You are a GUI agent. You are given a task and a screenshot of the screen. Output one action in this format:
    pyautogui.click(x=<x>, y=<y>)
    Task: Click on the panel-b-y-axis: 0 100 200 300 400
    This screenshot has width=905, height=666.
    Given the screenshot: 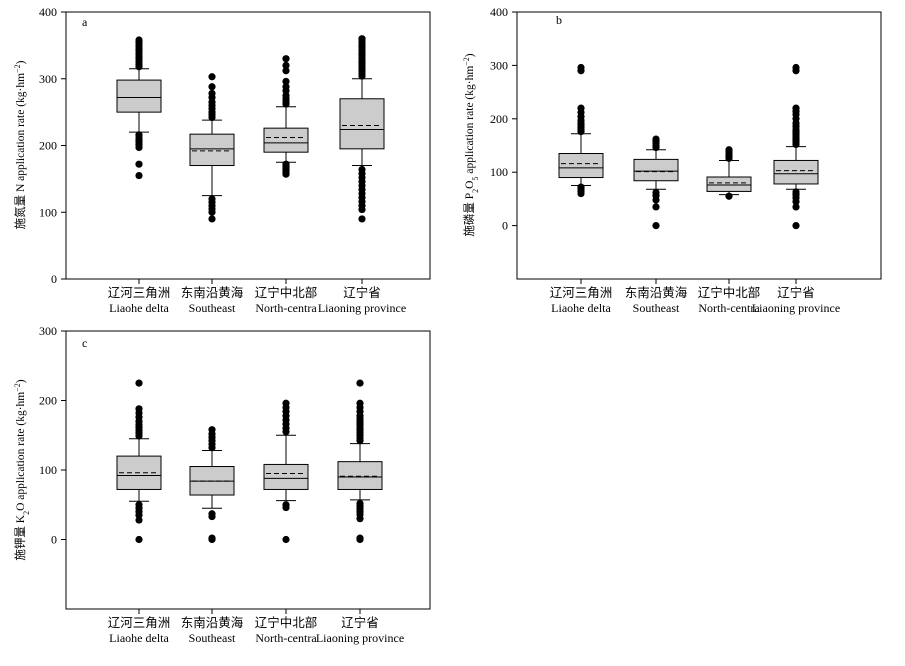 What is the action you would take?
    pyautogui.click(x=503, y=119)
    